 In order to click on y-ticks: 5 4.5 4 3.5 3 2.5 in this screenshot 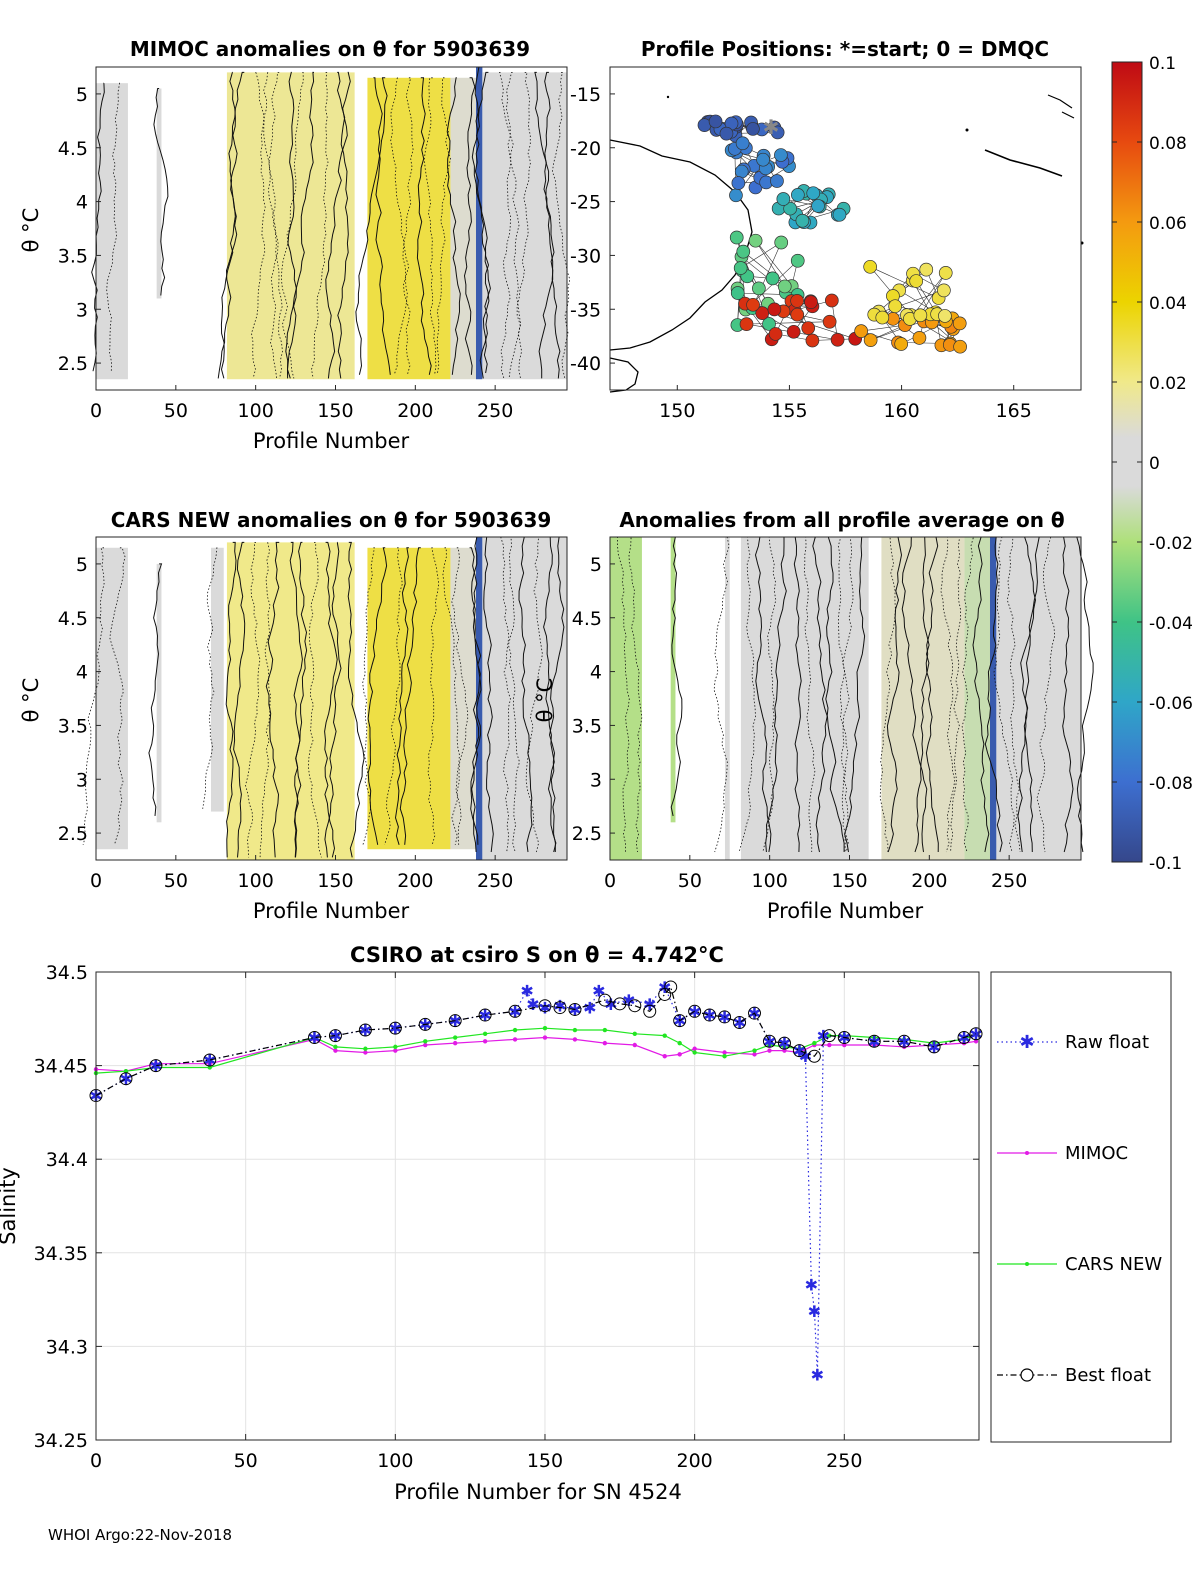, I will do `click(79, 229)`.